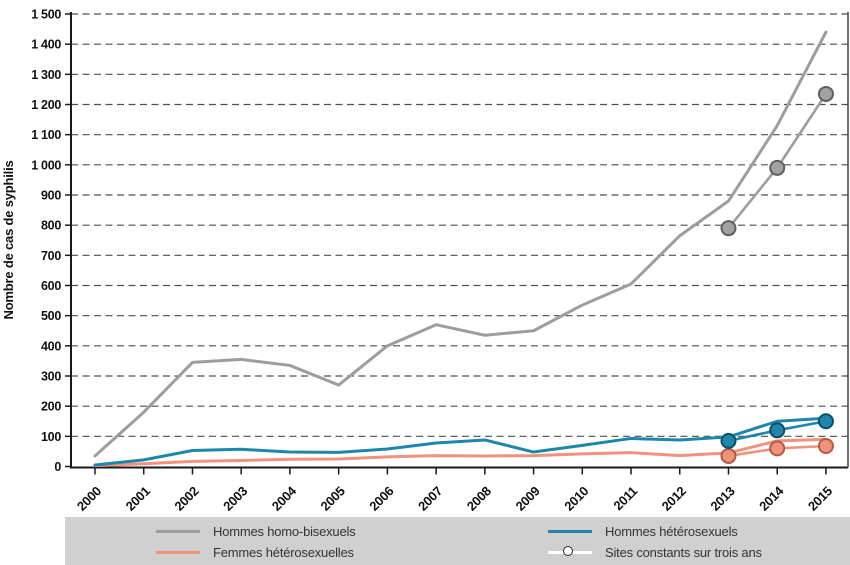 This screenshot has height=565, width=850. What do you see at coordinates (46, 75) in the screenshot?
I see `y-tick-label: 1 300` at bounding box center [46, 75].